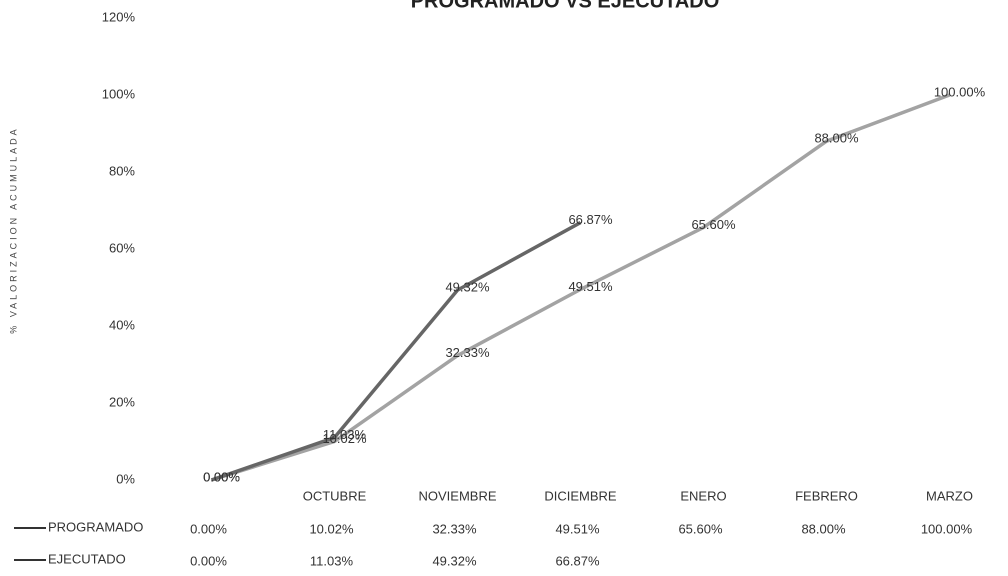 This screenshot has width=1008, height=576. What do you see at coordinates (580, 495) in the screenshot?
I see `x-tick-label: DICIEMBRE` at bounding box center [580, 495].